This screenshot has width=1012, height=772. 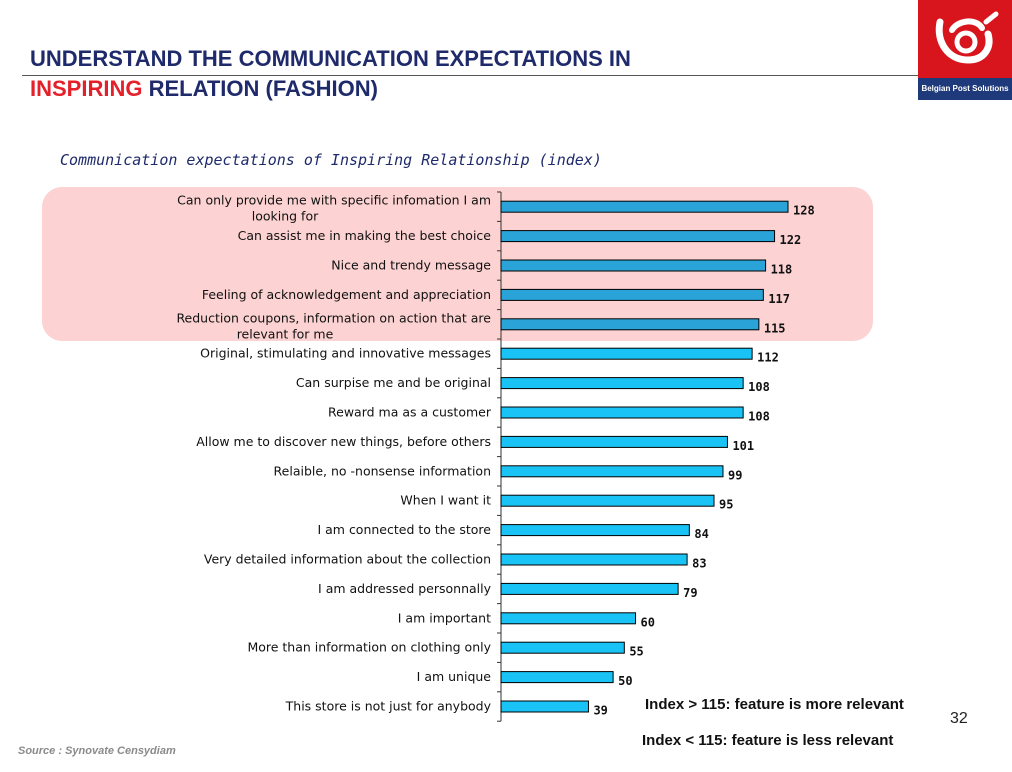 What do you see at coordinates (454, 676) in the screenshot?
I see `category-label: I am unique` at bounding box center [454, 676].